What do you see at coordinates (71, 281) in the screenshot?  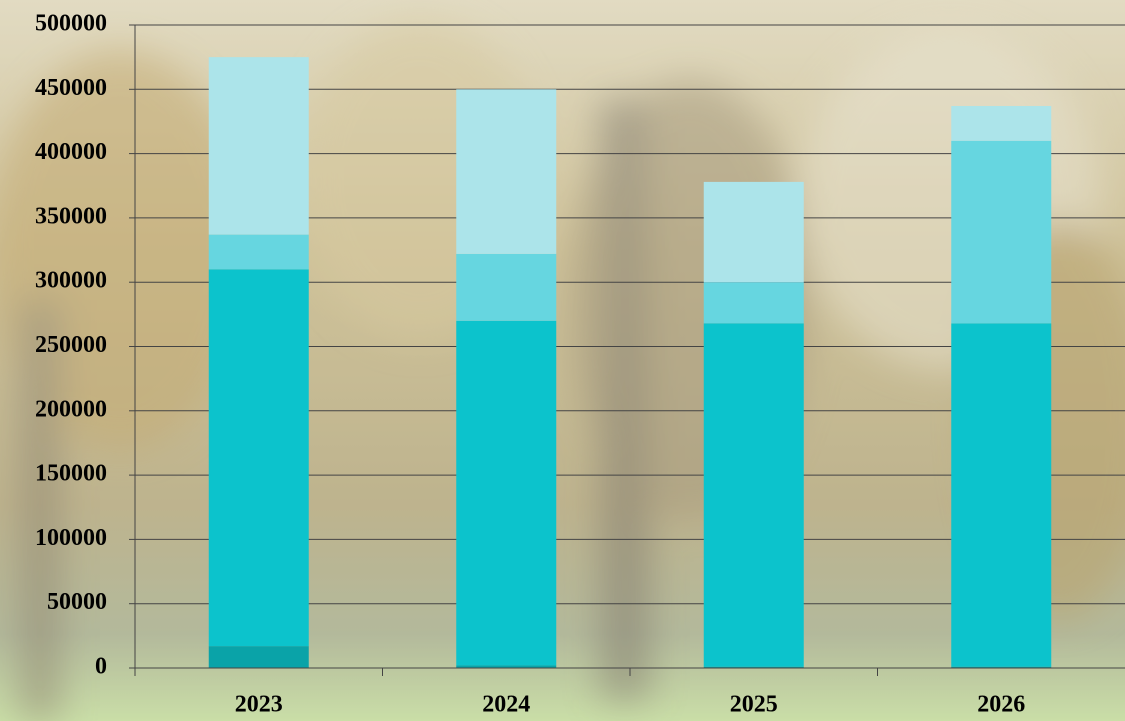 I see `y-tick-label: 300000` at bounding box center [71, 281].